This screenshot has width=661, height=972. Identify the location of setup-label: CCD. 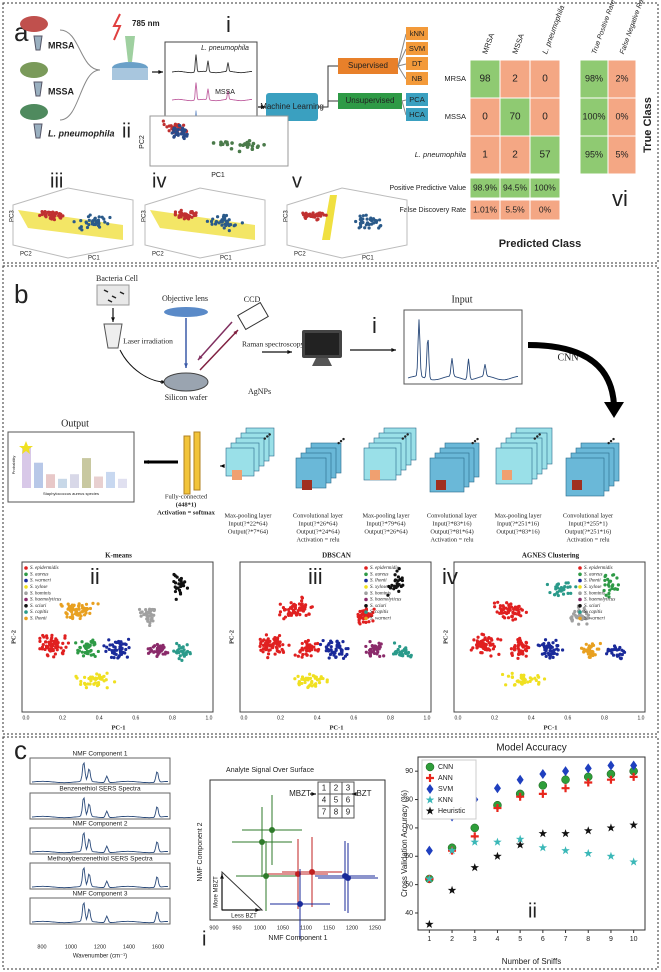
(252, 299).